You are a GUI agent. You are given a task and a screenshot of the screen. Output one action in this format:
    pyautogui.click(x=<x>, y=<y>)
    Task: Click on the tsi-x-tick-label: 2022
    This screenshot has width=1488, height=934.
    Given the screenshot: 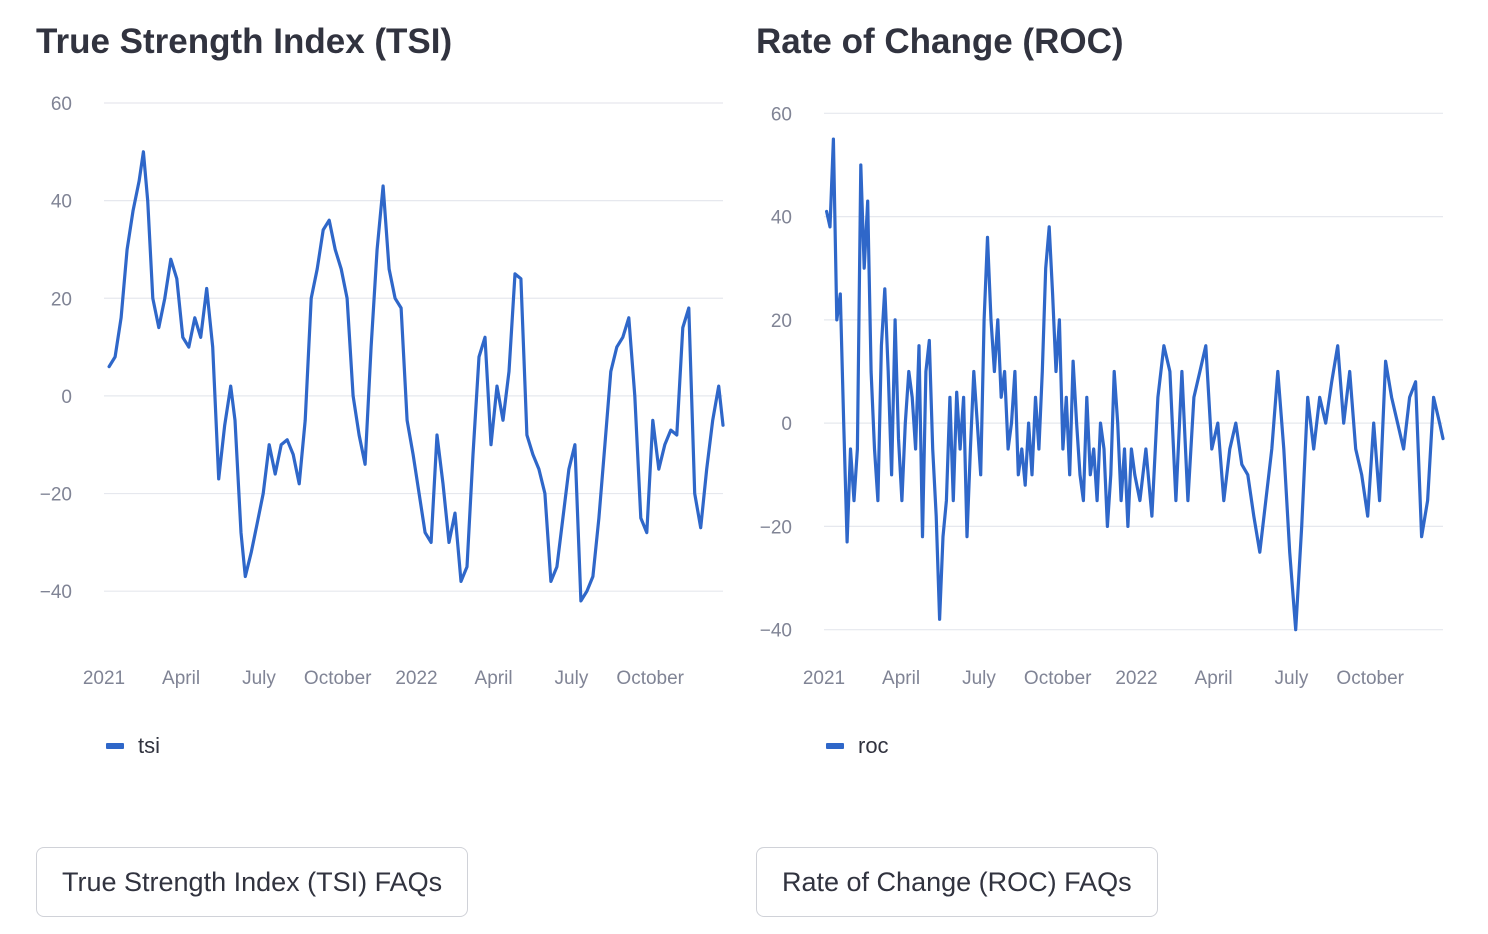 What is the action you would take?
    pyautogui.click(x=416, y=678)
    